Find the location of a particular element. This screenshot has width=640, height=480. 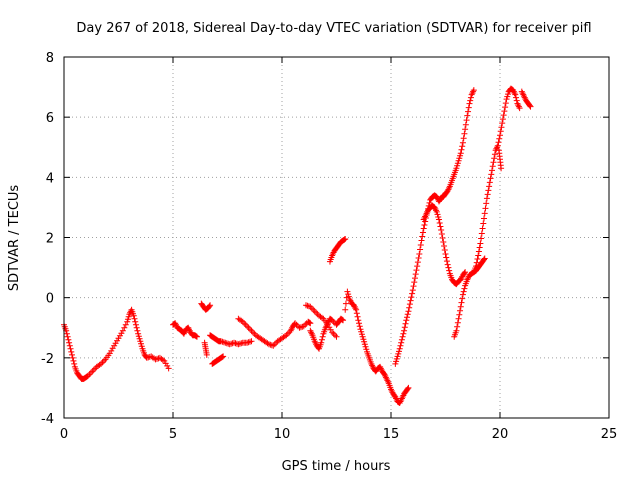

x-tick-label: 15 is located at coordinates (391, 434).